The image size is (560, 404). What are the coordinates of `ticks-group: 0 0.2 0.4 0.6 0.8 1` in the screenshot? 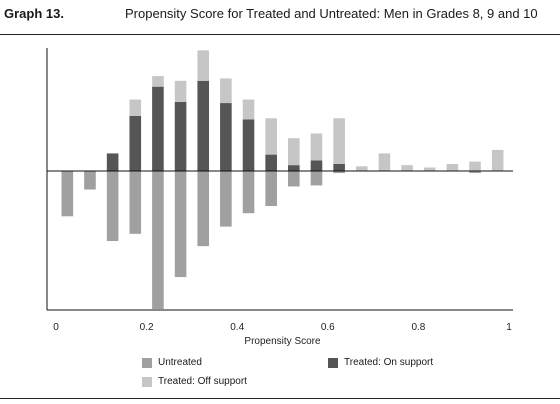 It's located at (282, 327).